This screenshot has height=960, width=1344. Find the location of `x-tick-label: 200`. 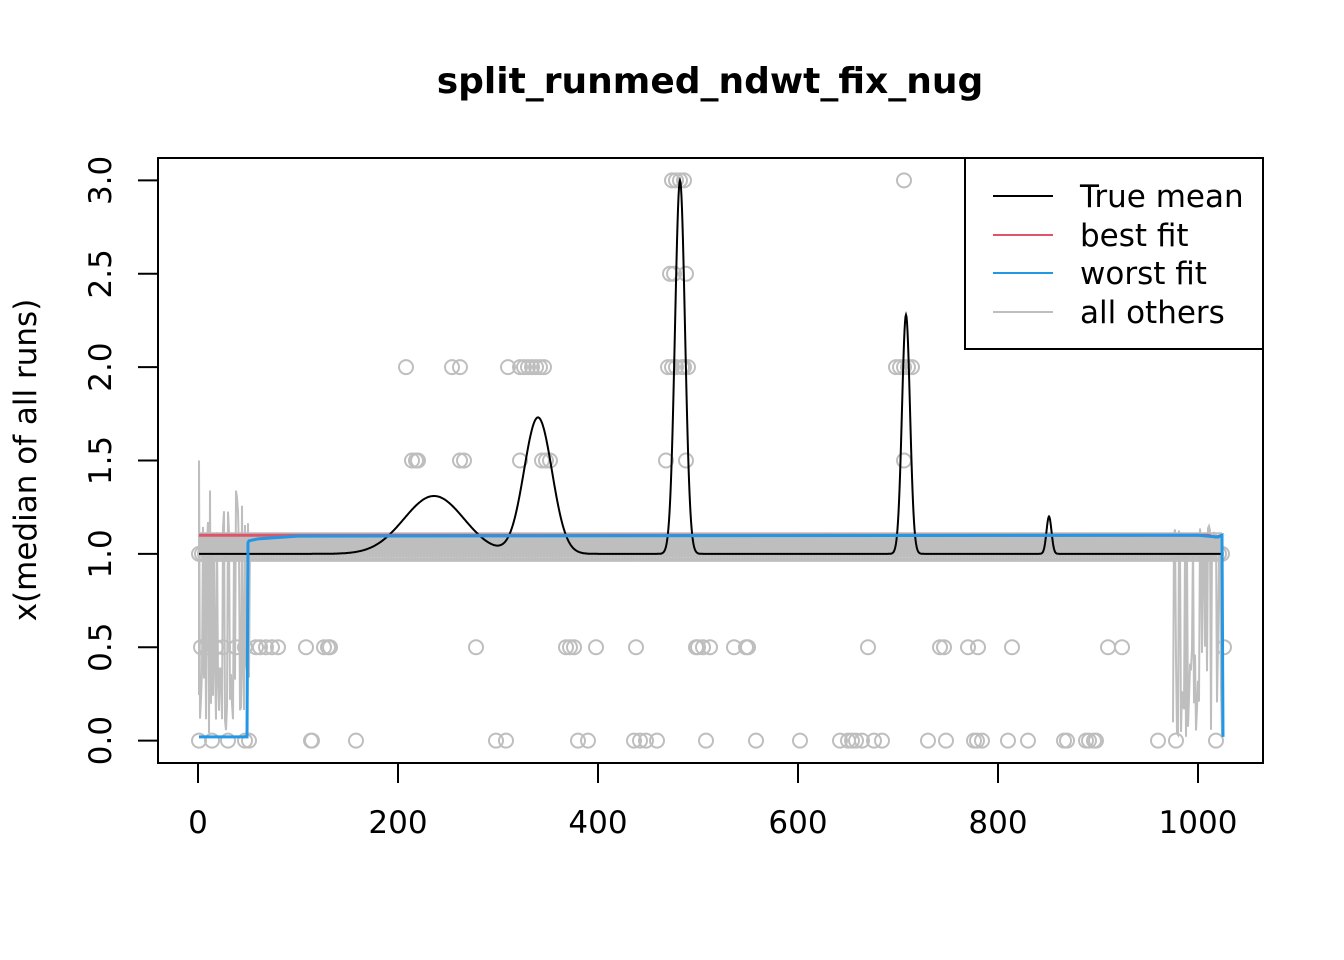

x-tick-label: 200 is located at coordinates (397, 823).